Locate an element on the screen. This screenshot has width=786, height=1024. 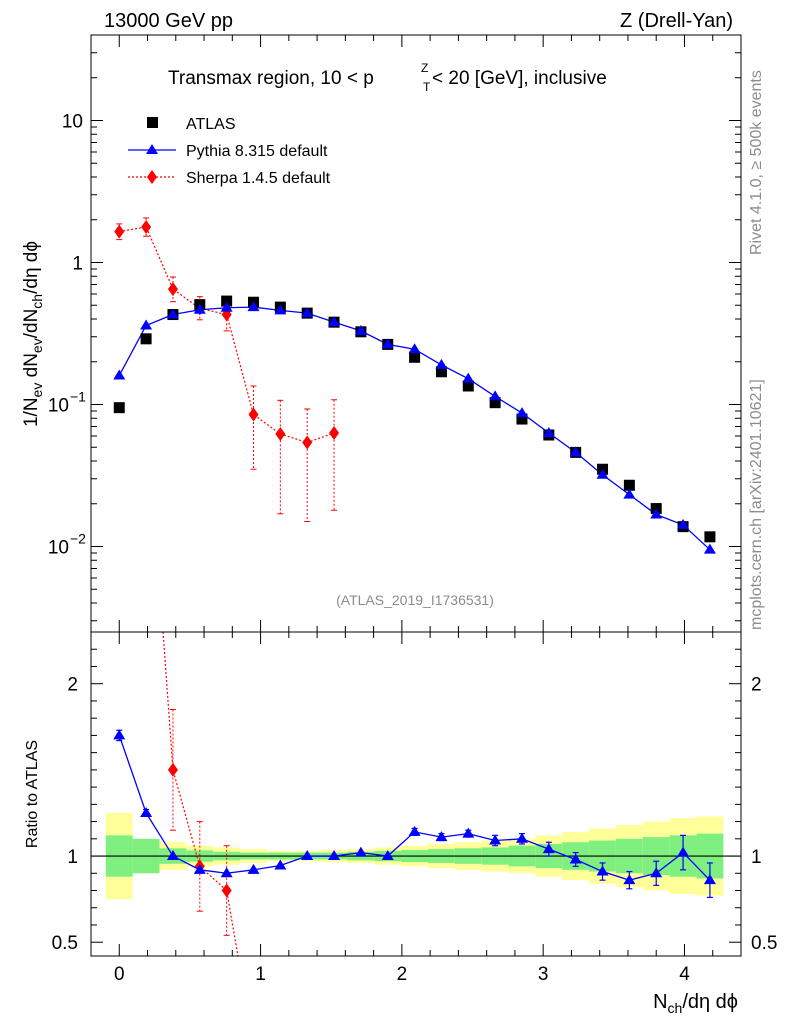
svg-text: 1/Nev dNev/dNch/dη dϕ is located at coordinates (33, 334).